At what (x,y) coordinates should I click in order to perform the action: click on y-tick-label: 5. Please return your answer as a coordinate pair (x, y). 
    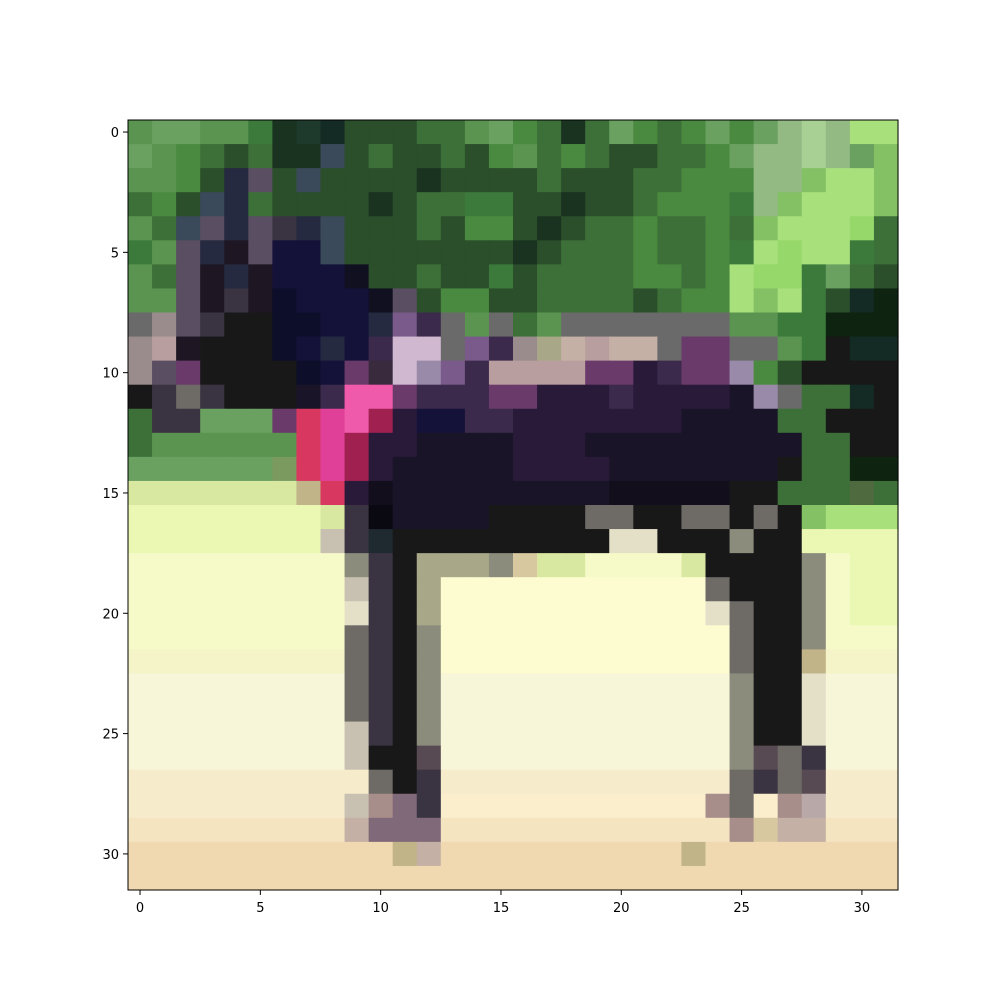
    Looking at the image, I should click on (115, 253).